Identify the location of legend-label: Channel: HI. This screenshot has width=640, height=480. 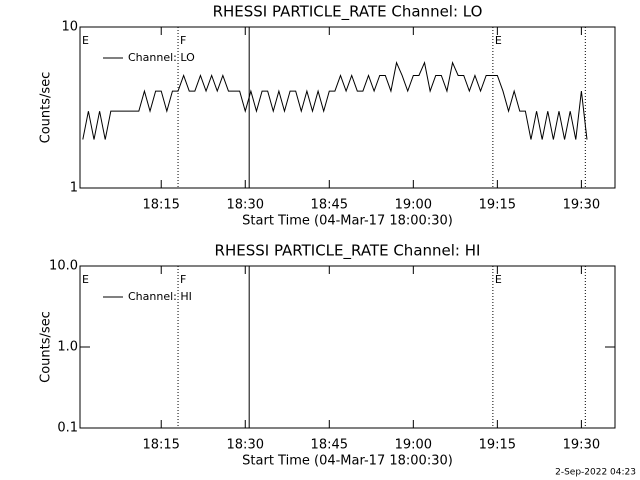
(160, 296).